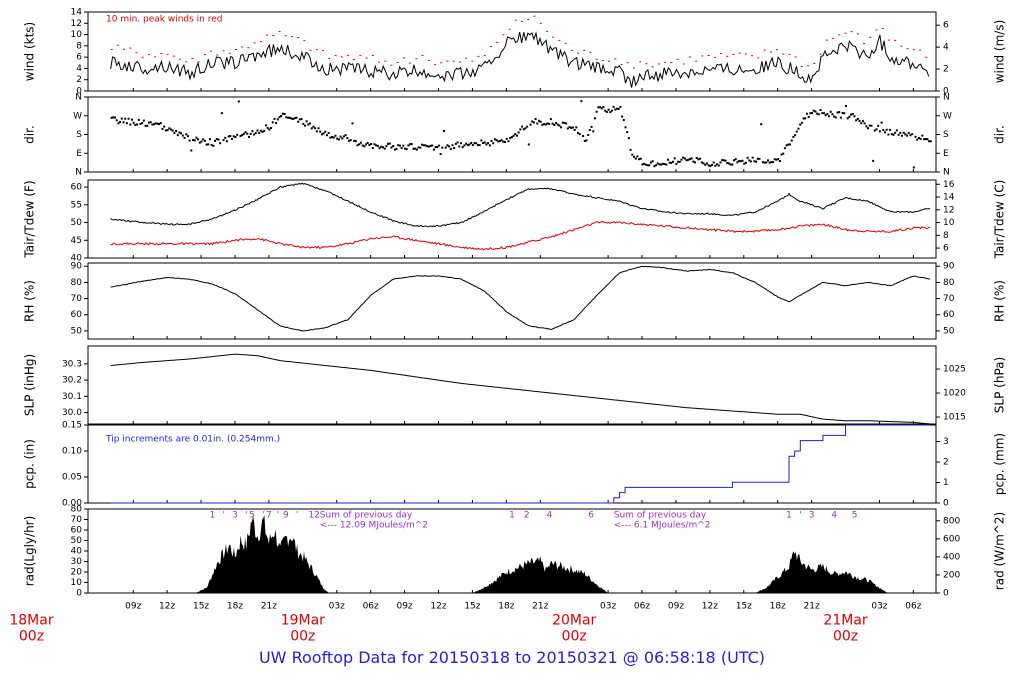 The image size is (1024, 700). What do you see at coordinates (855, 516) in the screenshot?
I see `radiation-hour-marker: 5` at bounding box center [855, 516].